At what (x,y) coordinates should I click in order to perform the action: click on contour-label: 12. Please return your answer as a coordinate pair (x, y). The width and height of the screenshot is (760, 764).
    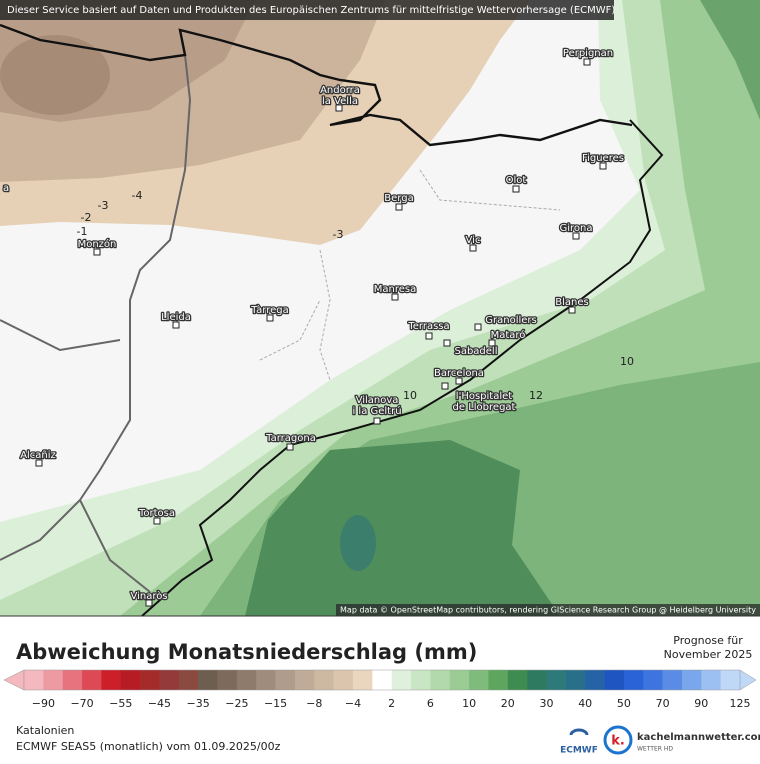
    Looking at the image, I should click on (536, 395).